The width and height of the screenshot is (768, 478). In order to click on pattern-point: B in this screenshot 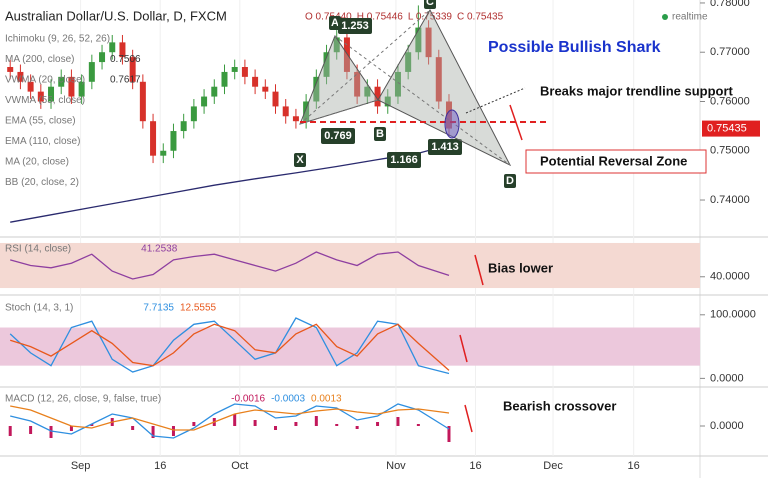, I will do `click(380, 134)`.